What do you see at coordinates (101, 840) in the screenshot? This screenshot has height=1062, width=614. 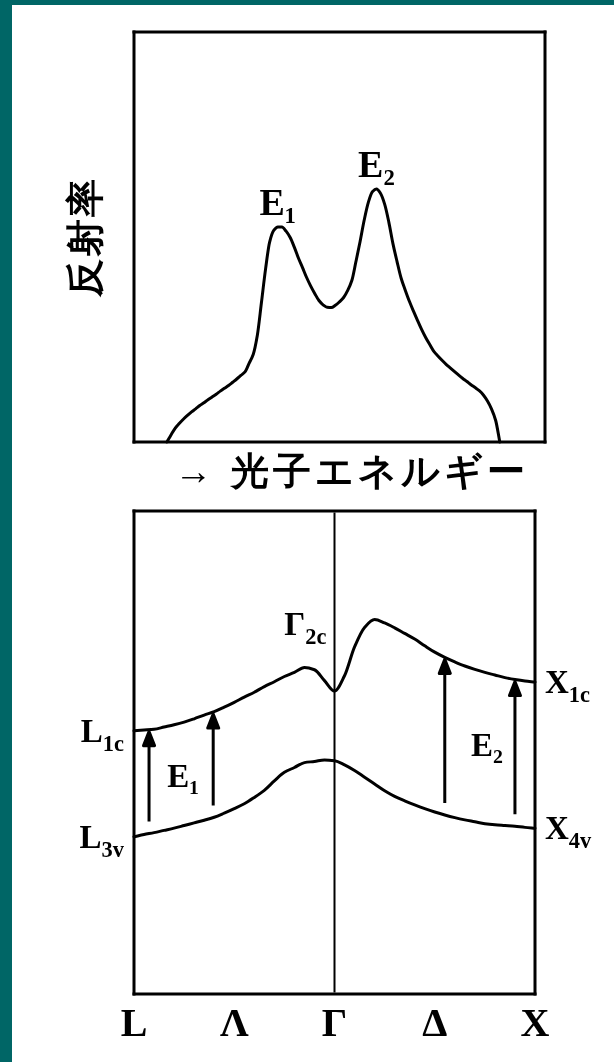 I see `annotation: L$_{3v}$` at bounding box center [101, 840].